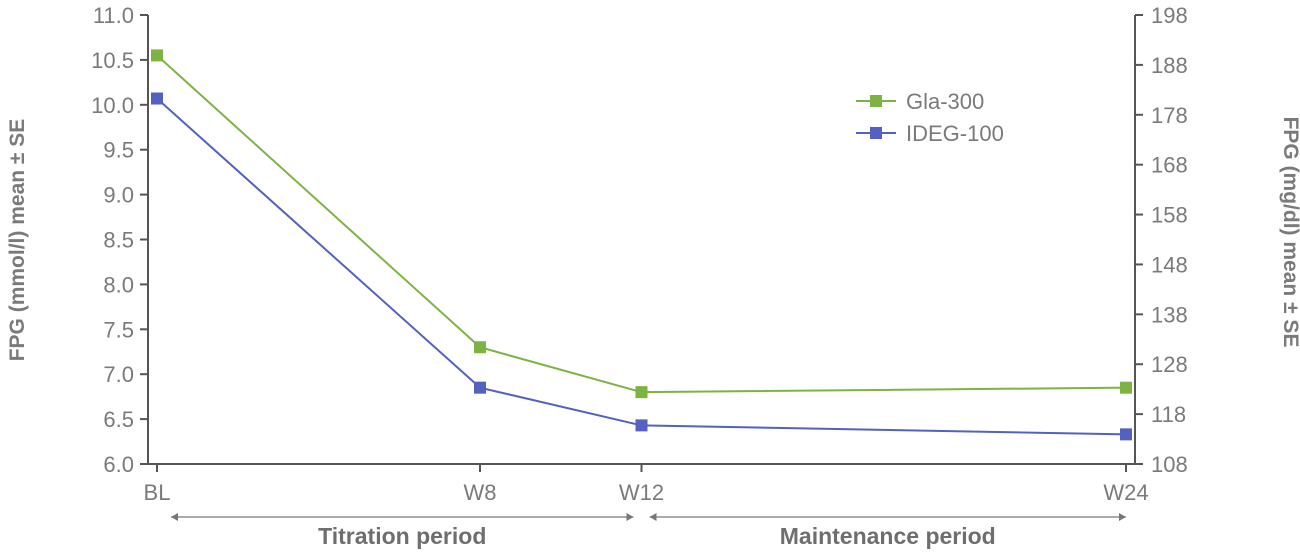 This screenshot has width=1300, height=556. I want to click on y2-tick-label: 188, so click(1169, 65).